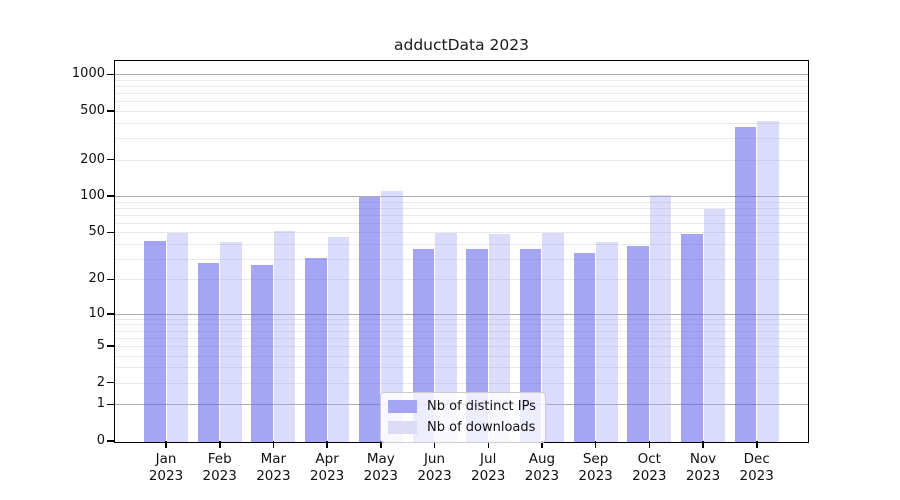  I want to click on x-tick-label: Dec 2023, so click(756, 467).